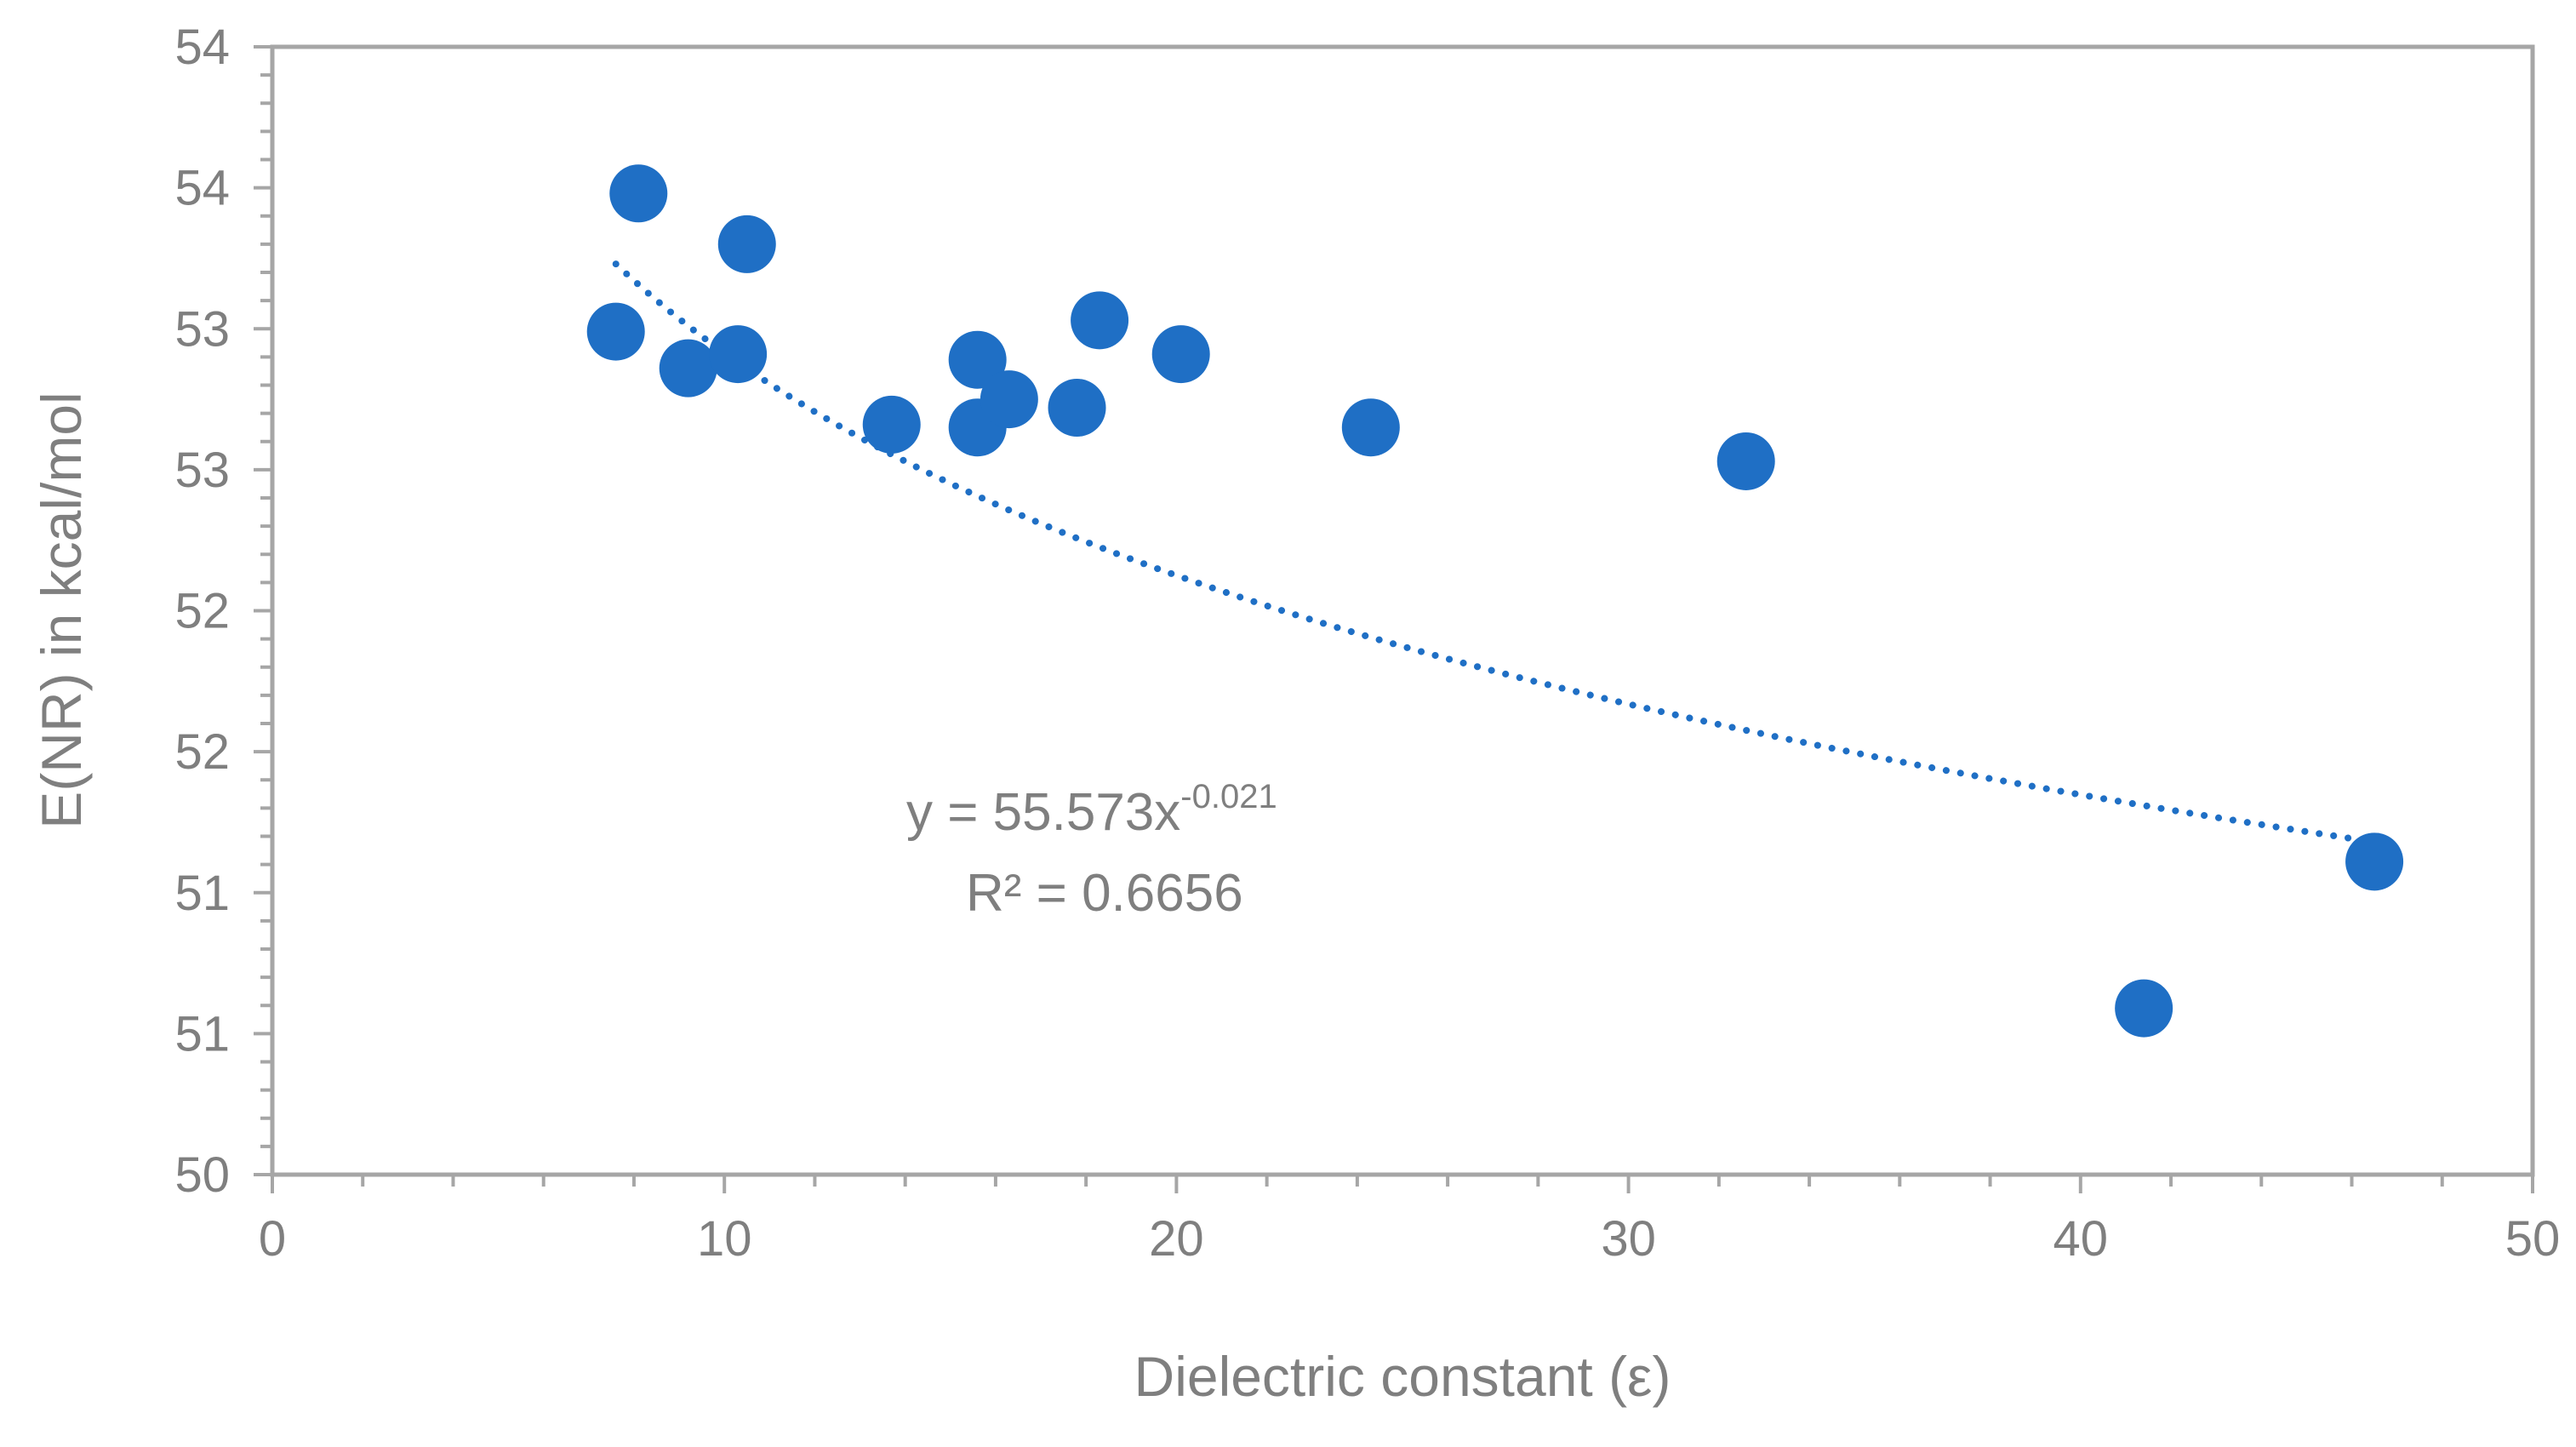  Describe the element at coordinates (1176, 1239) in the screenshot. I see `x-tick-label: 20` at that location.